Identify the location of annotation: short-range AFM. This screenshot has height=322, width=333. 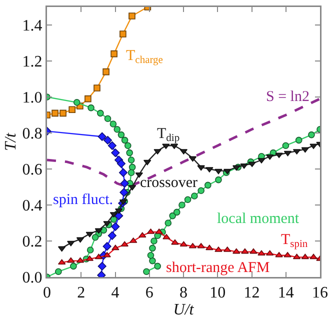
(218, 268).